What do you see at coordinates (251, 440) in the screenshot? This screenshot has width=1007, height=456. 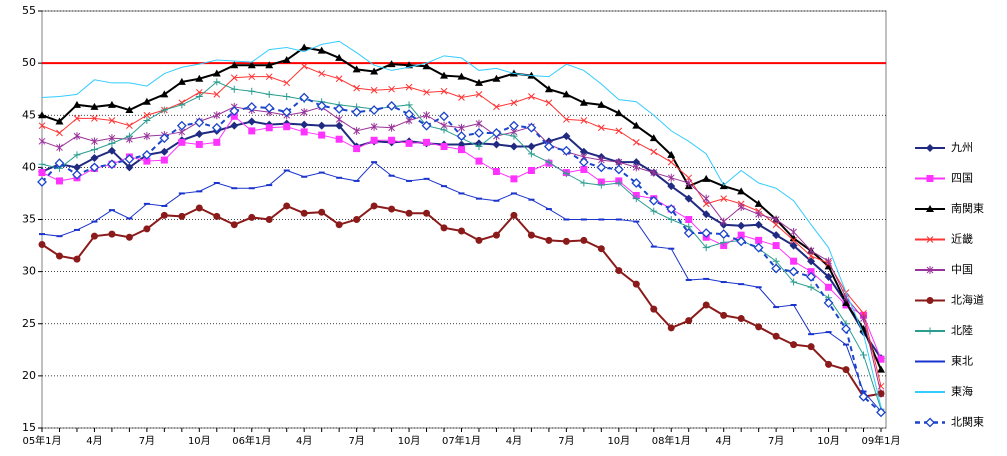 I see `x-tick-label: 06年1月` at bounding box center [251, 440].